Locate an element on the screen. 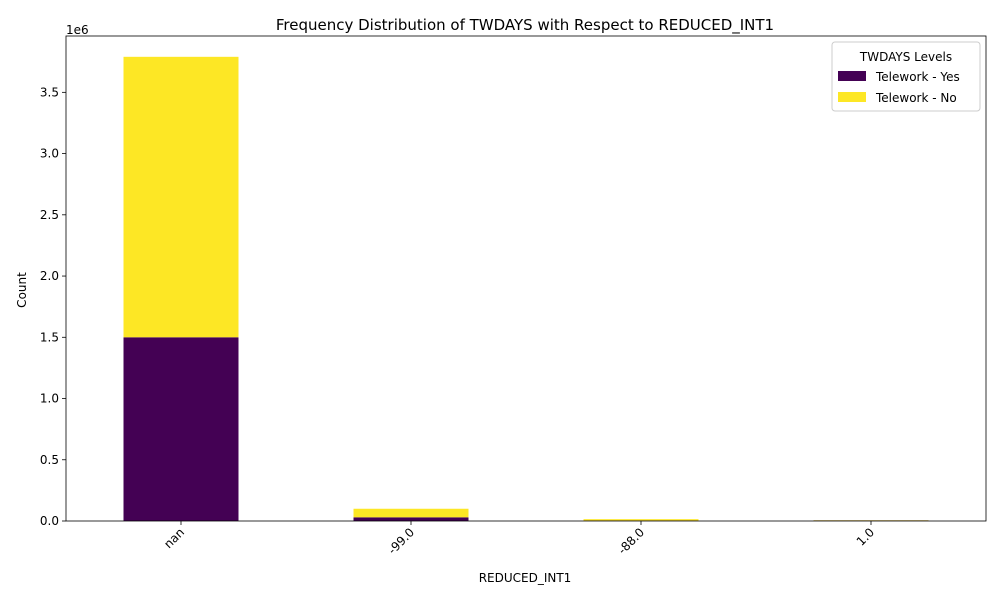  legend-label-yes: Telework - Yes is located at coordinates (917, 77).